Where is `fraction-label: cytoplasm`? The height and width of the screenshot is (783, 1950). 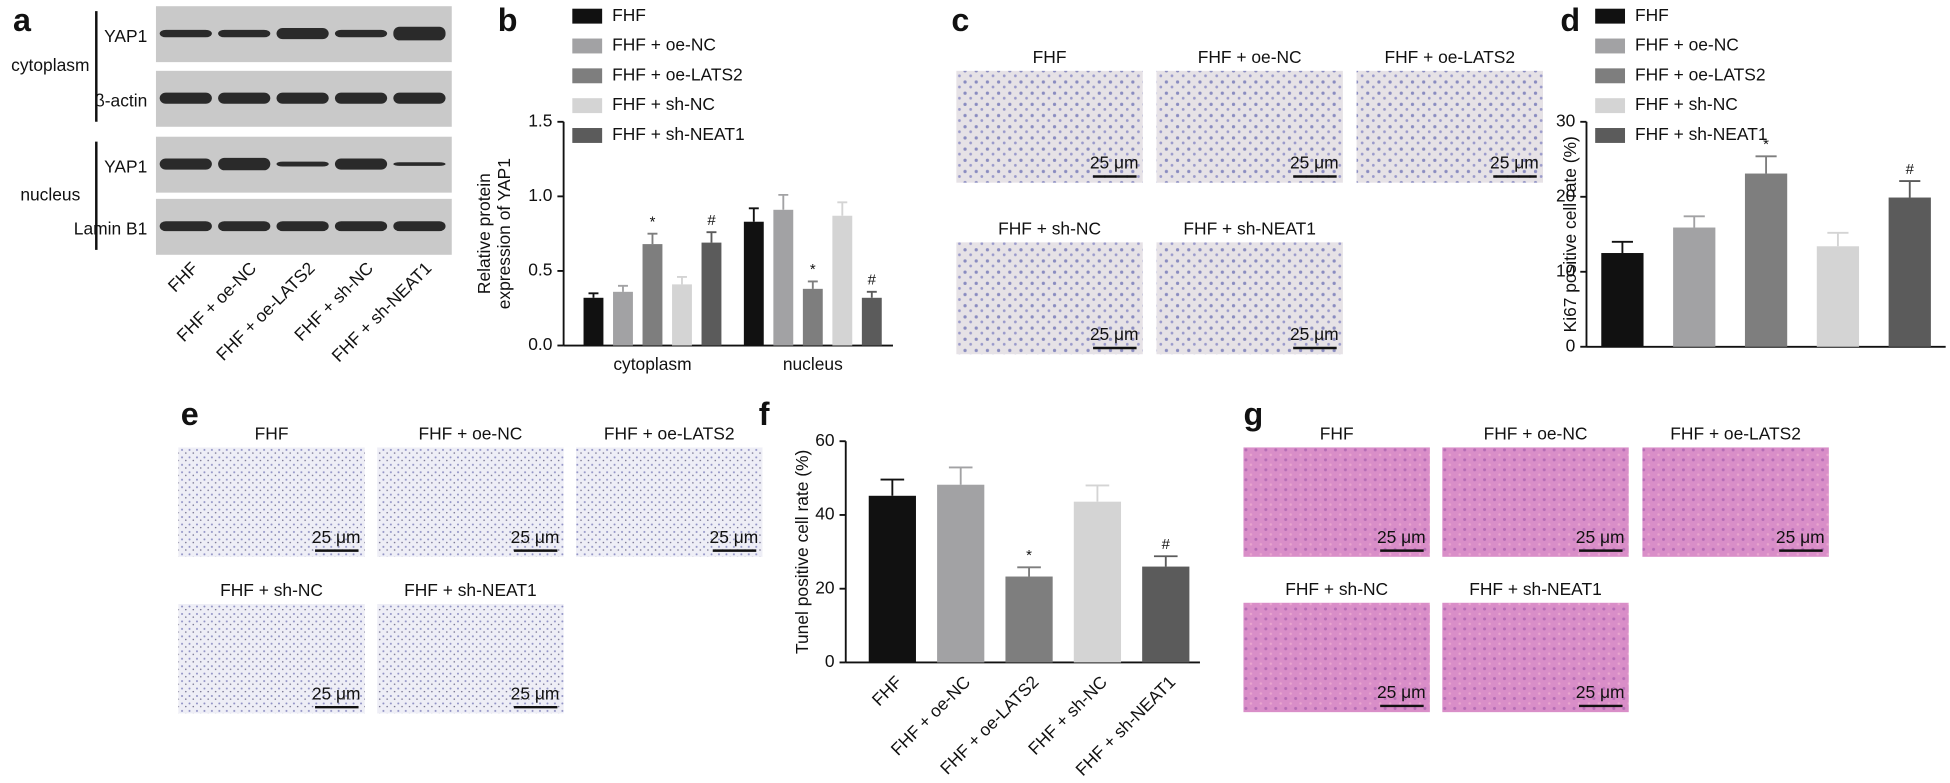
fraction-label: cytoplasm is located at coordinates (50, 65).